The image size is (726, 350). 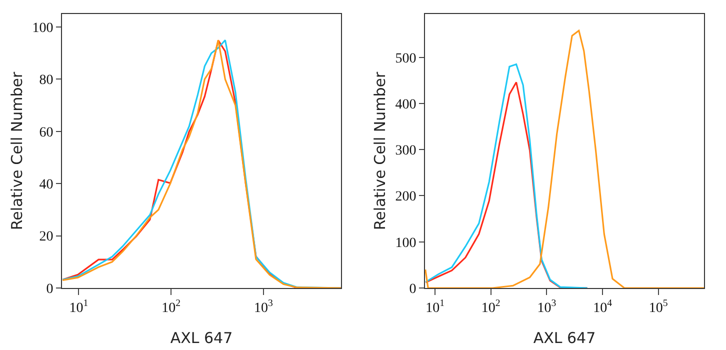 What do you see at coordinates (405, 151) in the screenshot?
I see `y-tick-label: 300` at bounding box center [405, 151].